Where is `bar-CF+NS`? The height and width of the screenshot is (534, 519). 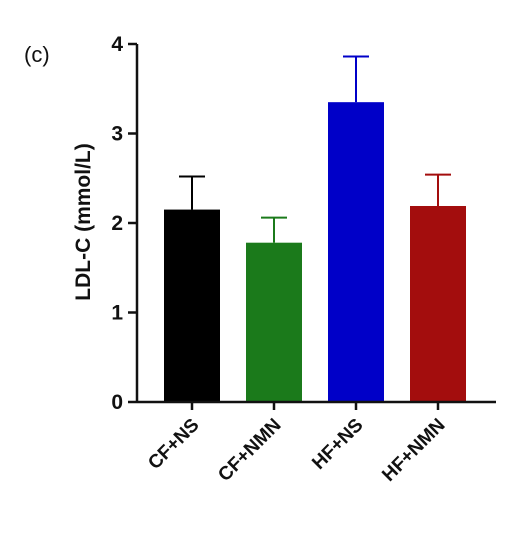 bar-CF+NS is located at coordinates (192, 305).